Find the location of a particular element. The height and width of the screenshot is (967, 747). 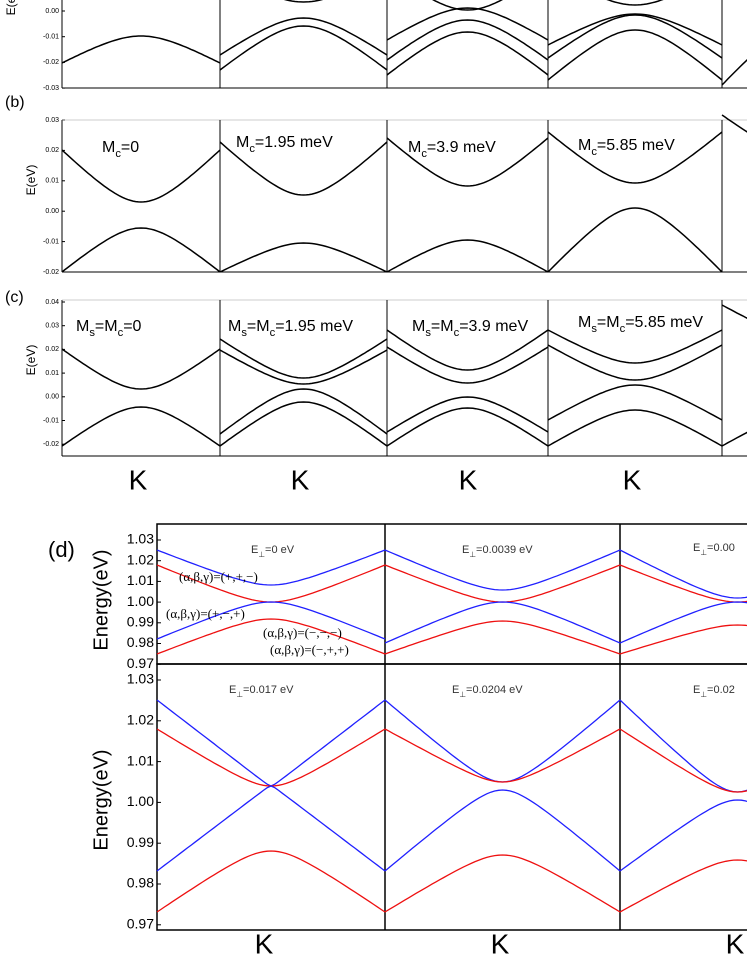

y-tick-label: 0.97 is located at coordinates (140, 924).